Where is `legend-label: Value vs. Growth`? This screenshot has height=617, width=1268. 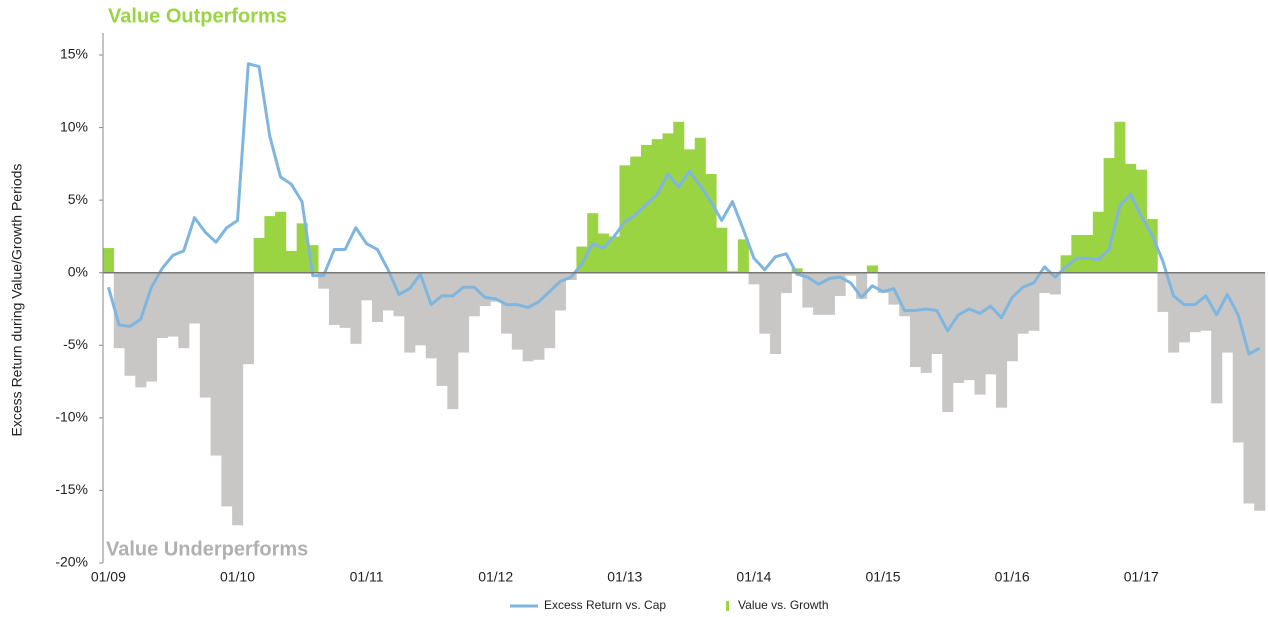 legend-label: Value vs. Growth is located at coordinates (783, 605).